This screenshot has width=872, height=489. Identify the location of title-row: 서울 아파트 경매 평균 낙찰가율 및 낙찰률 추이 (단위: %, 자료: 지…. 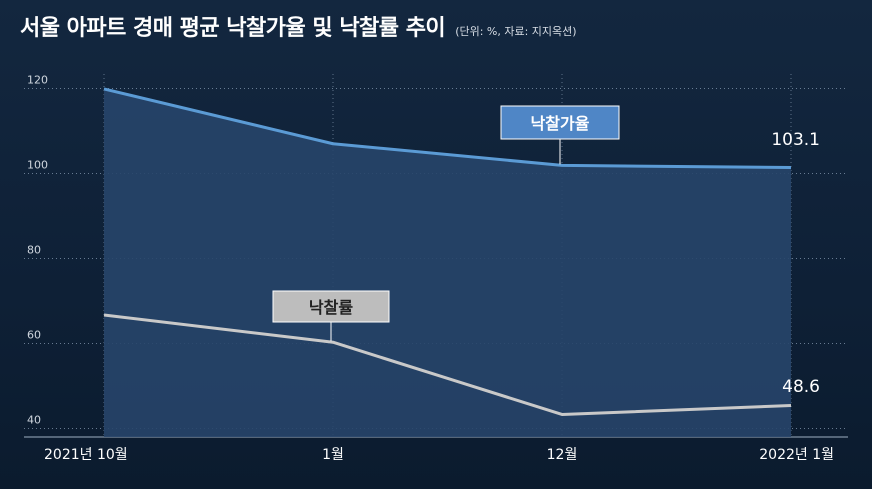
(298, 26).